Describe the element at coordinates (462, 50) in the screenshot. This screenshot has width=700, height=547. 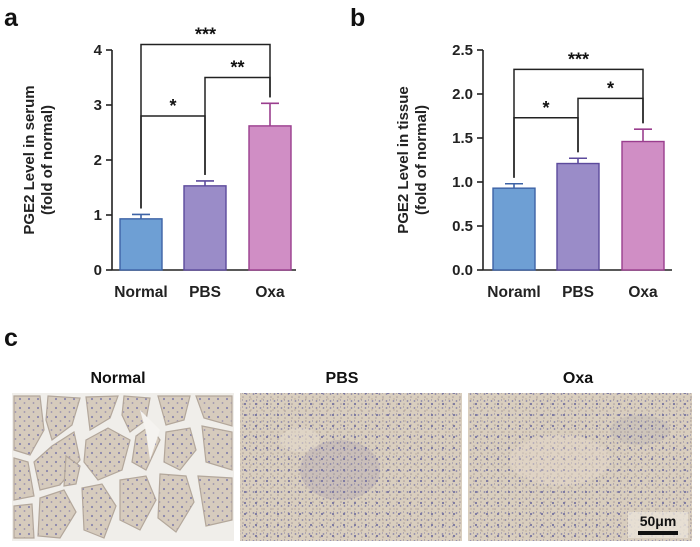
I see `y-tick-label: 2.5` at that location.